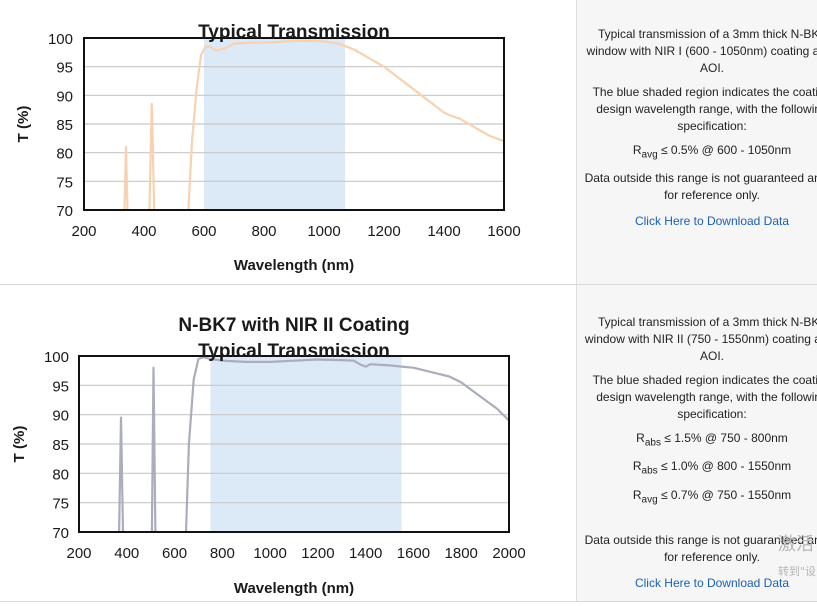 Image resolution: width=817 pixels, height=606 pixels. I want to click on spec-line: Rabs ≤ 1.5% @ 750 - 800nm, so click(712, 440).